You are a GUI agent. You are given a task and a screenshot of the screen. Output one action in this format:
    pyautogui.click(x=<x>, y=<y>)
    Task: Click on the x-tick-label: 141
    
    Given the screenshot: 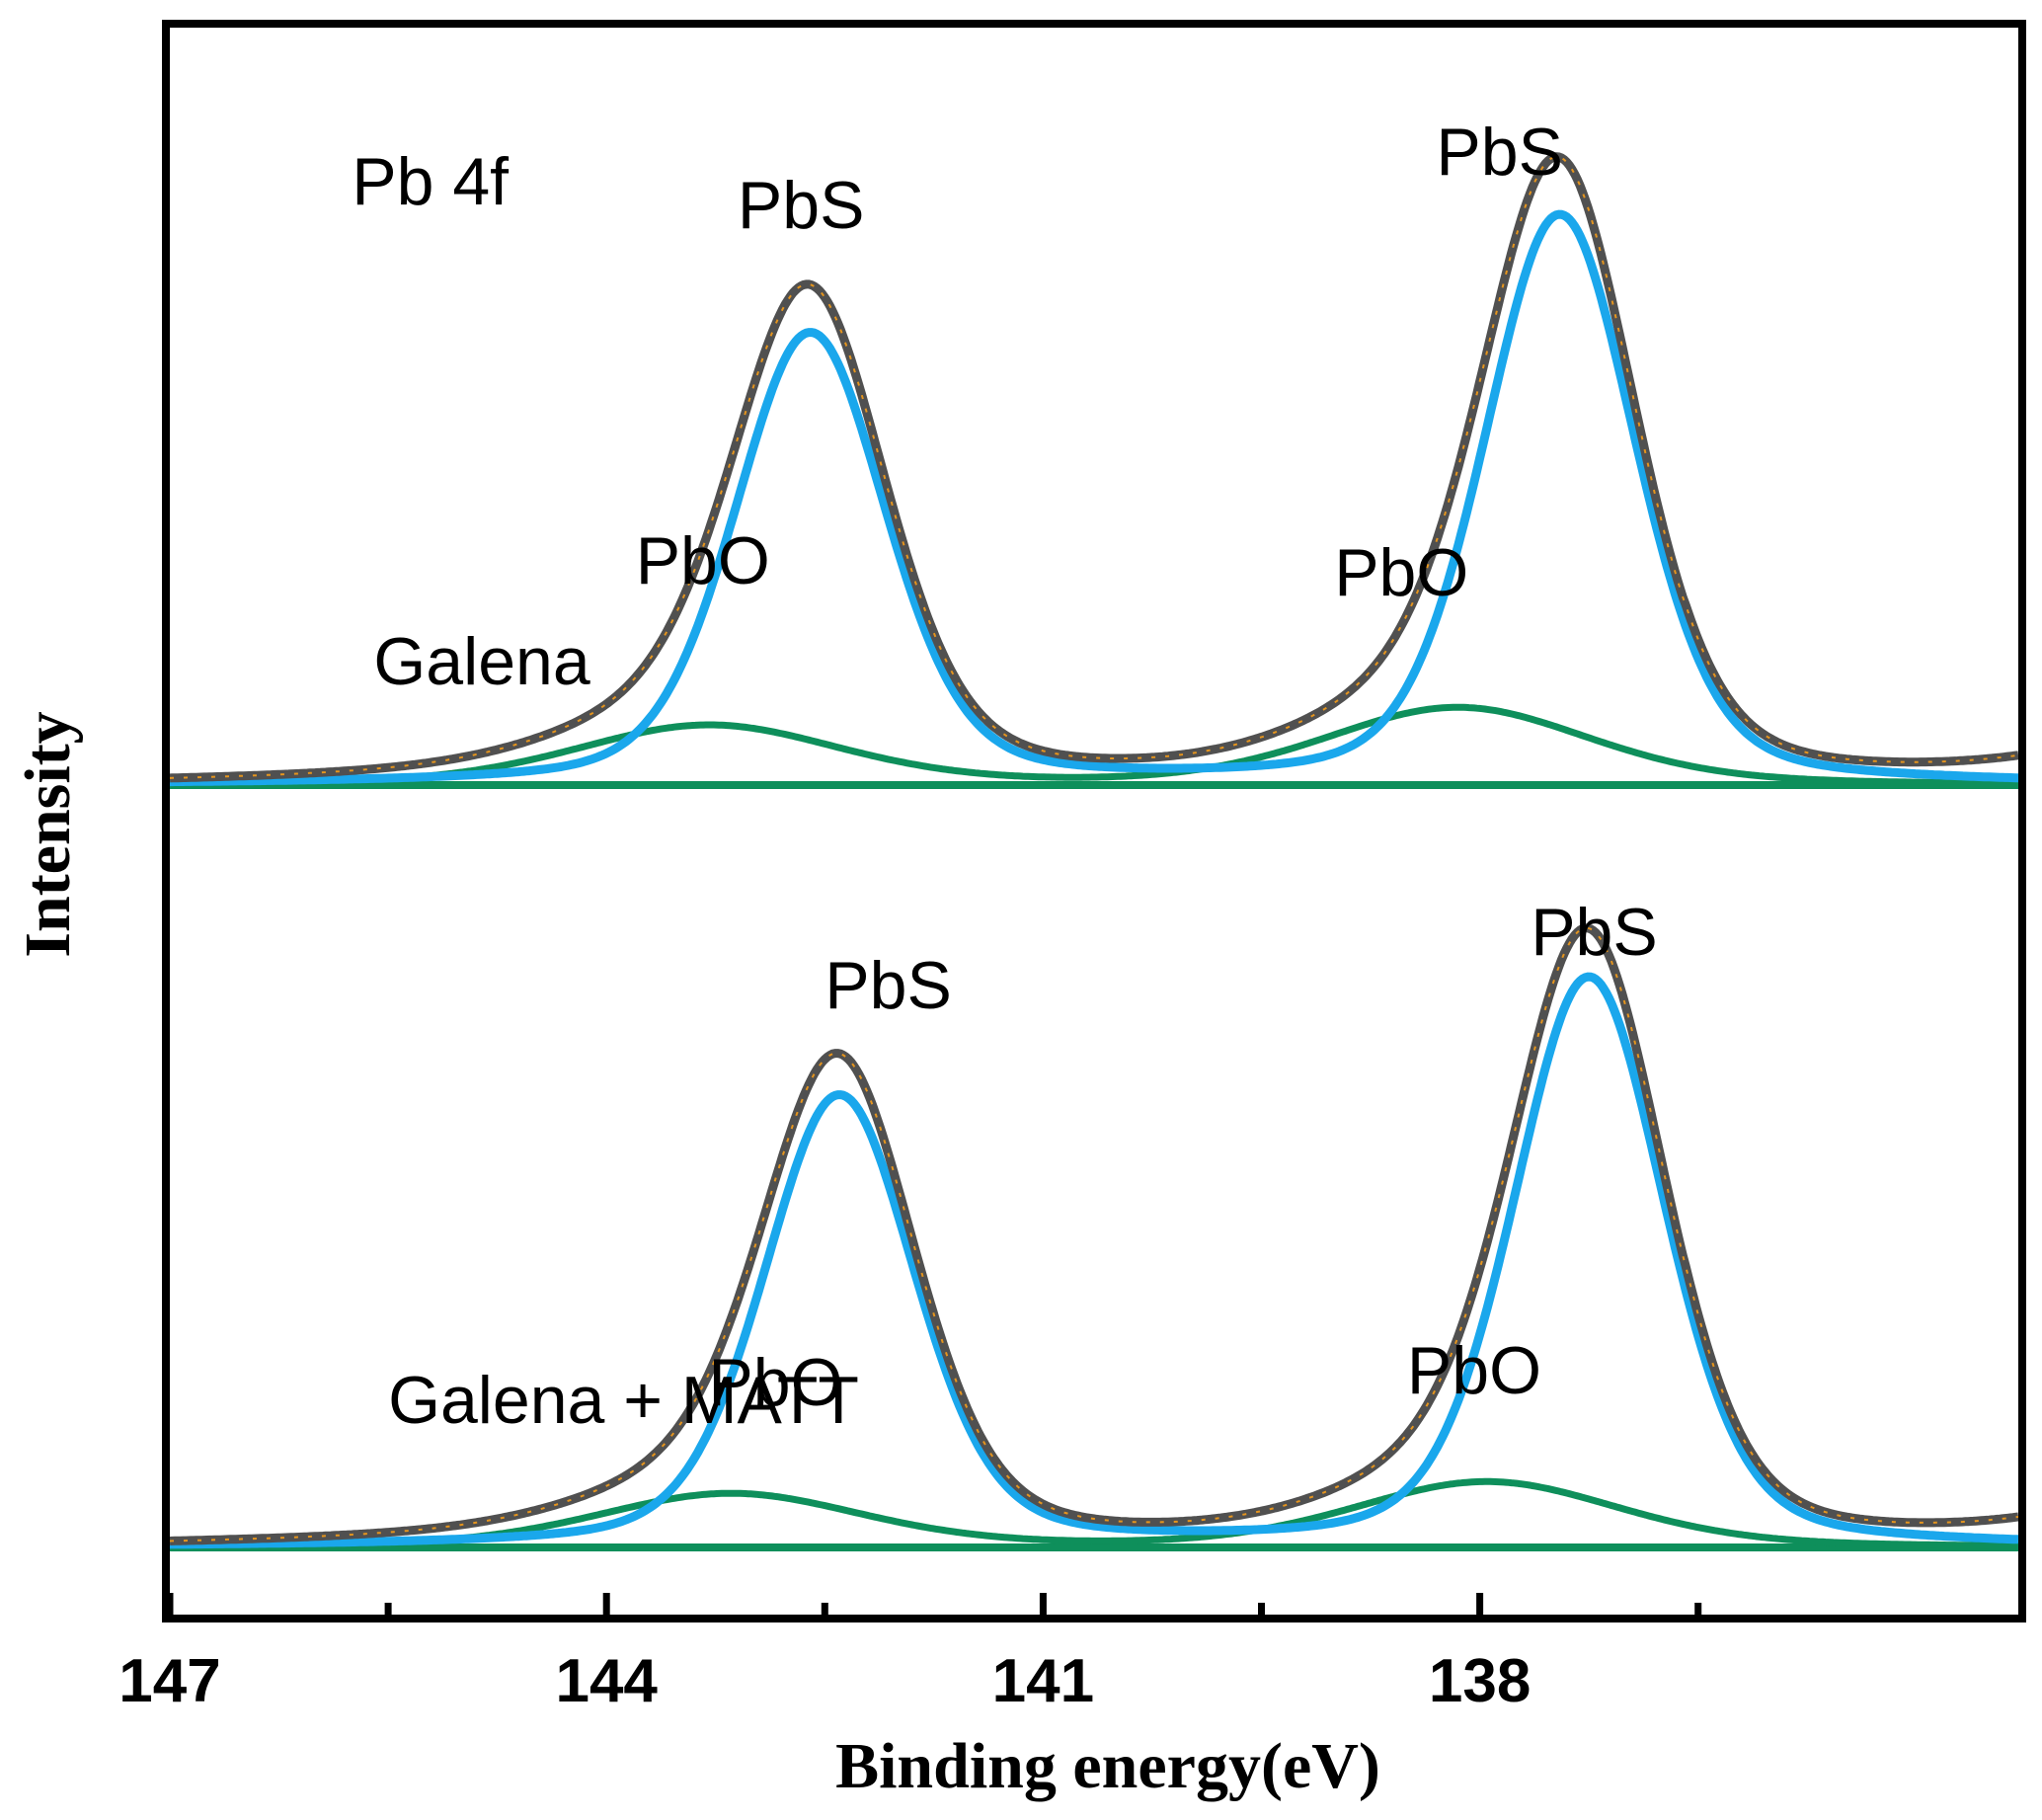 What is the action you would take?
    pyautogui.click(x=1043, y=1681)
    